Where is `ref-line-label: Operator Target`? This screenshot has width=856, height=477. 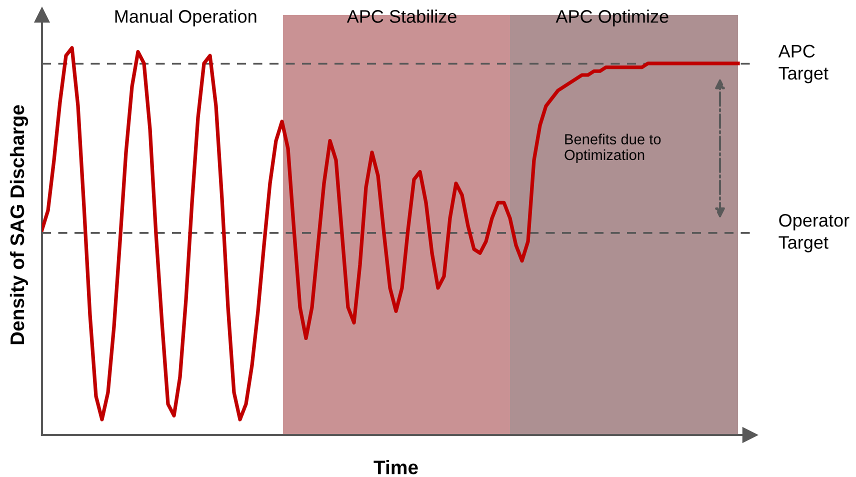 ref-line-label: Operator Target is located at coordinates (814, 233).